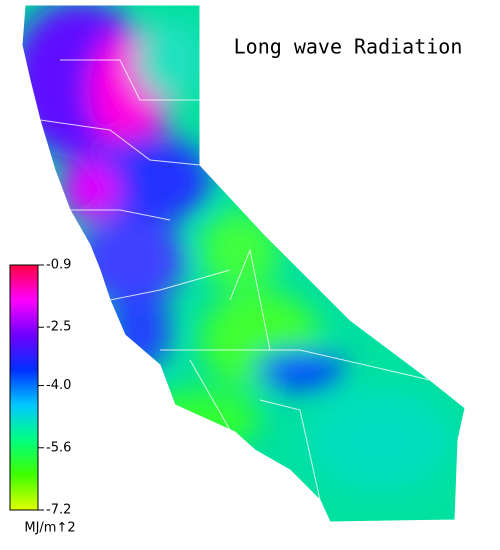 This screenshot has height=550, width=500. I want to click on colorbar: -0.9 -2.5 -4.0 -5.6 -7.2, so click(40, 388).